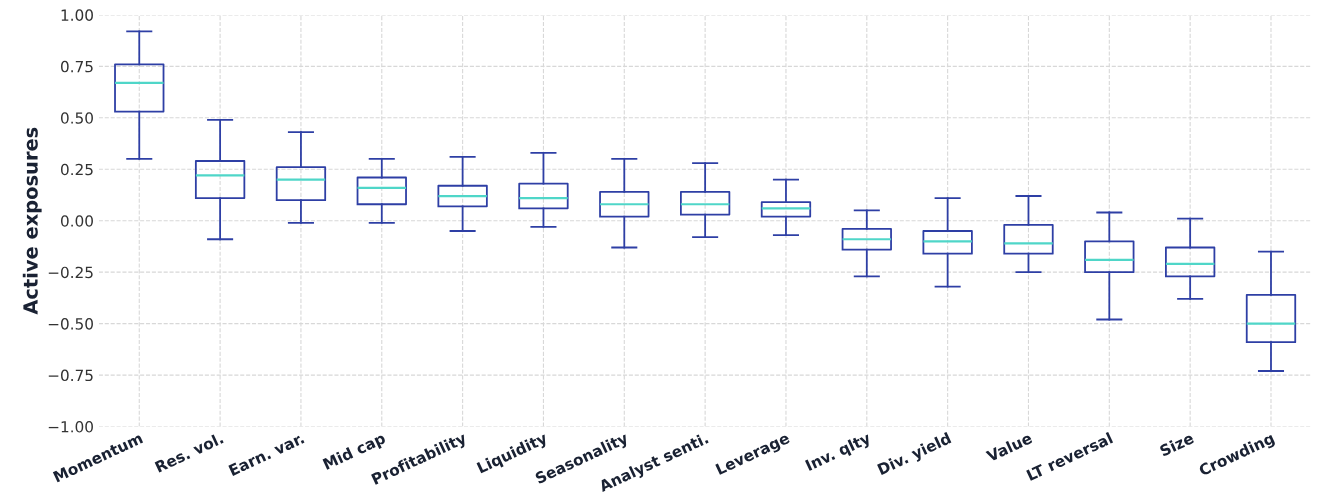  What do you see at coordinates (76, 221) in the screenshot?
I see `y-tick-label: 0.00` at bounding box center [76, 221].